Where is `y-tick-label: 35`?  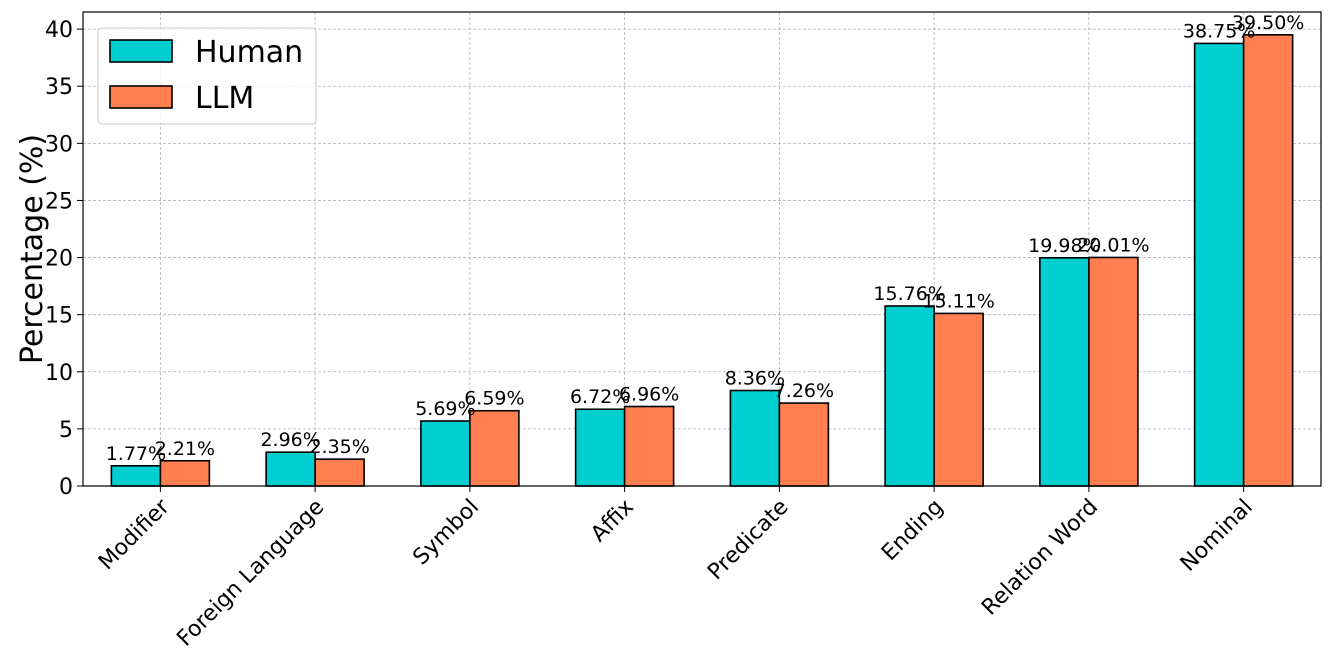 y-tick-label: 35 is located at coordinates (59, 87).